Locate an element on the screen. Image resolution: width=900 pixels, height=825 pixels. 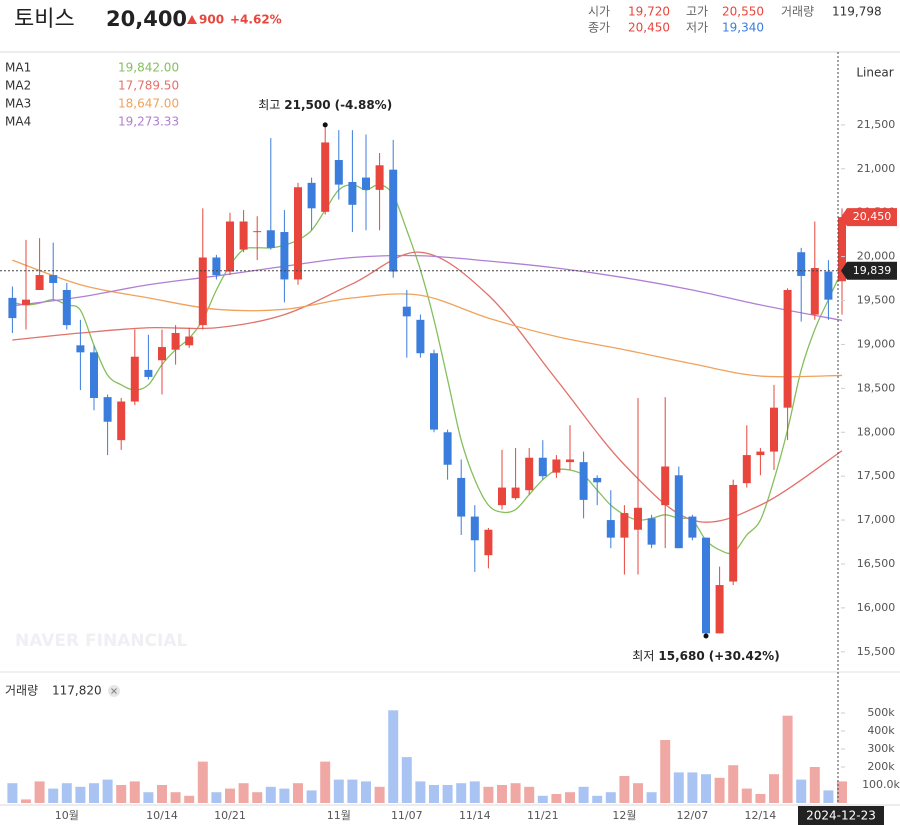
stat-label: 고가 is located at coordinates (697, 12).